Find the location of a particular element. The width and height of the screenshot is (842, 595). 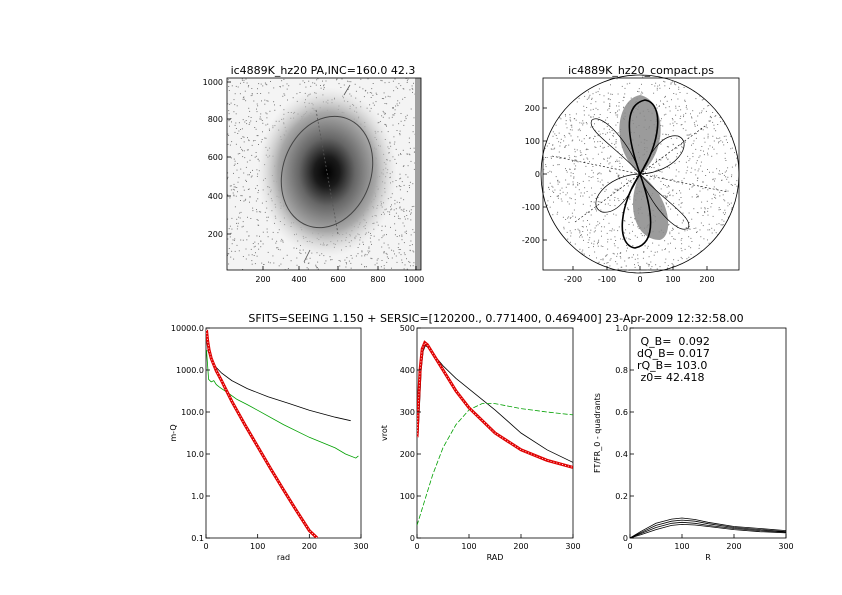

x-tick-label: 0 is located at coordinates (629, 546).